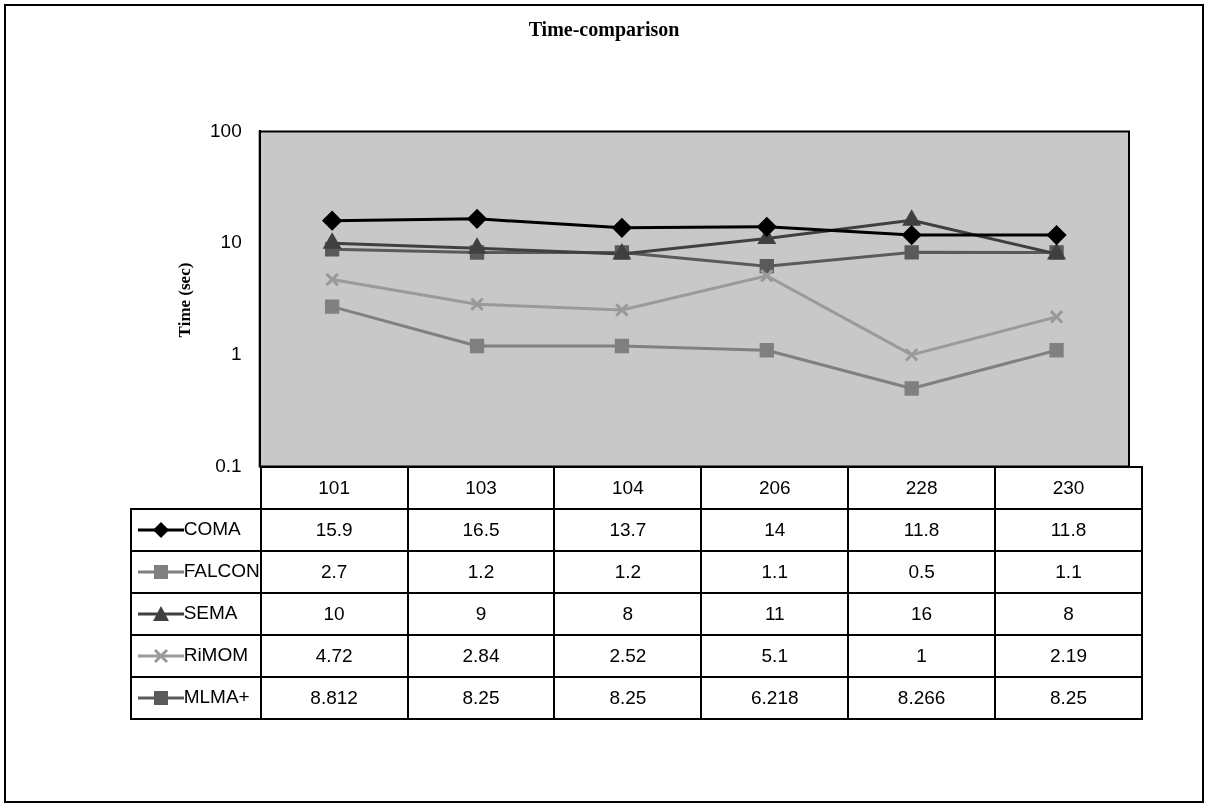  I want to click on x-tick-label: 103, so click(481, 487).